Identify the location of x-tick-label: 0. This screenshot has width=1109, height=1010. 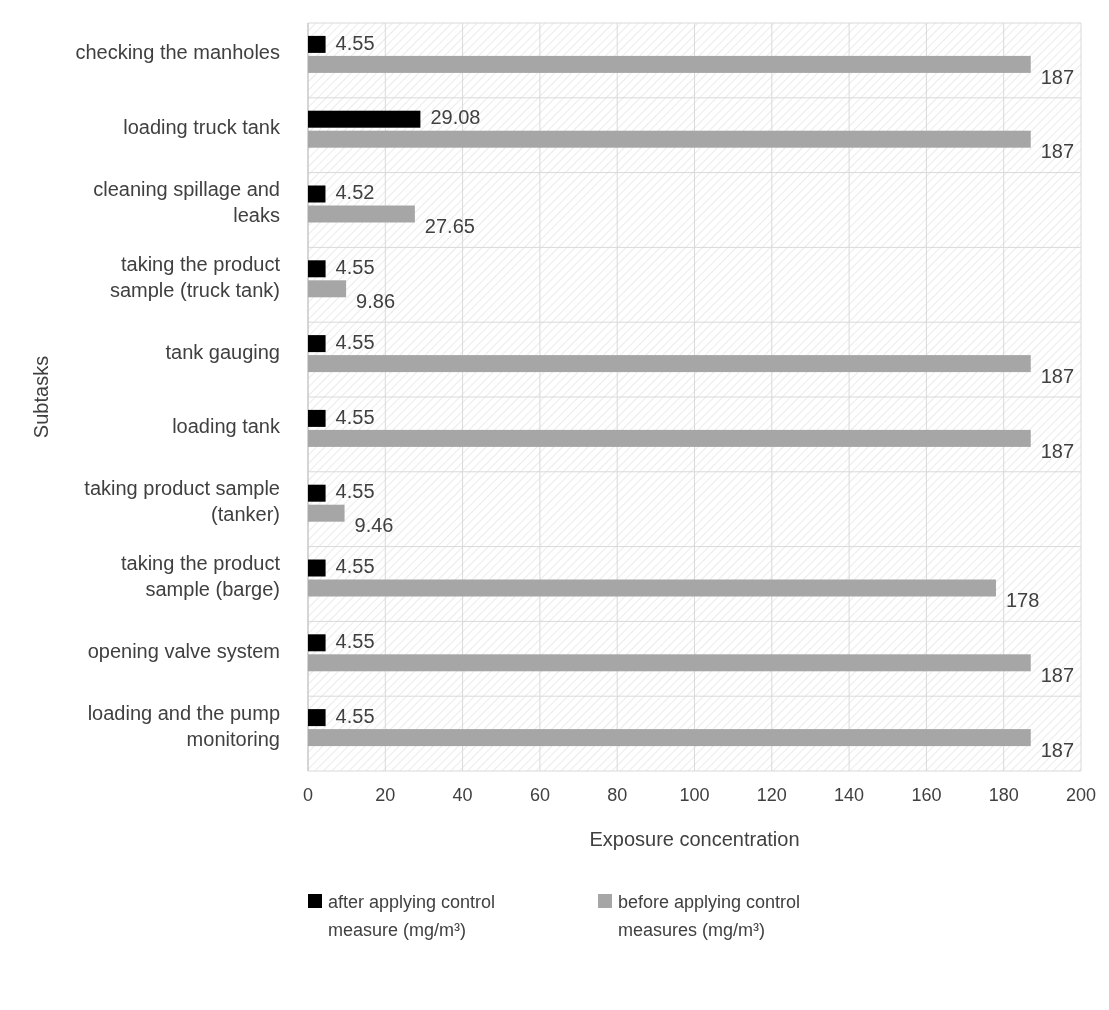
(308, 795).